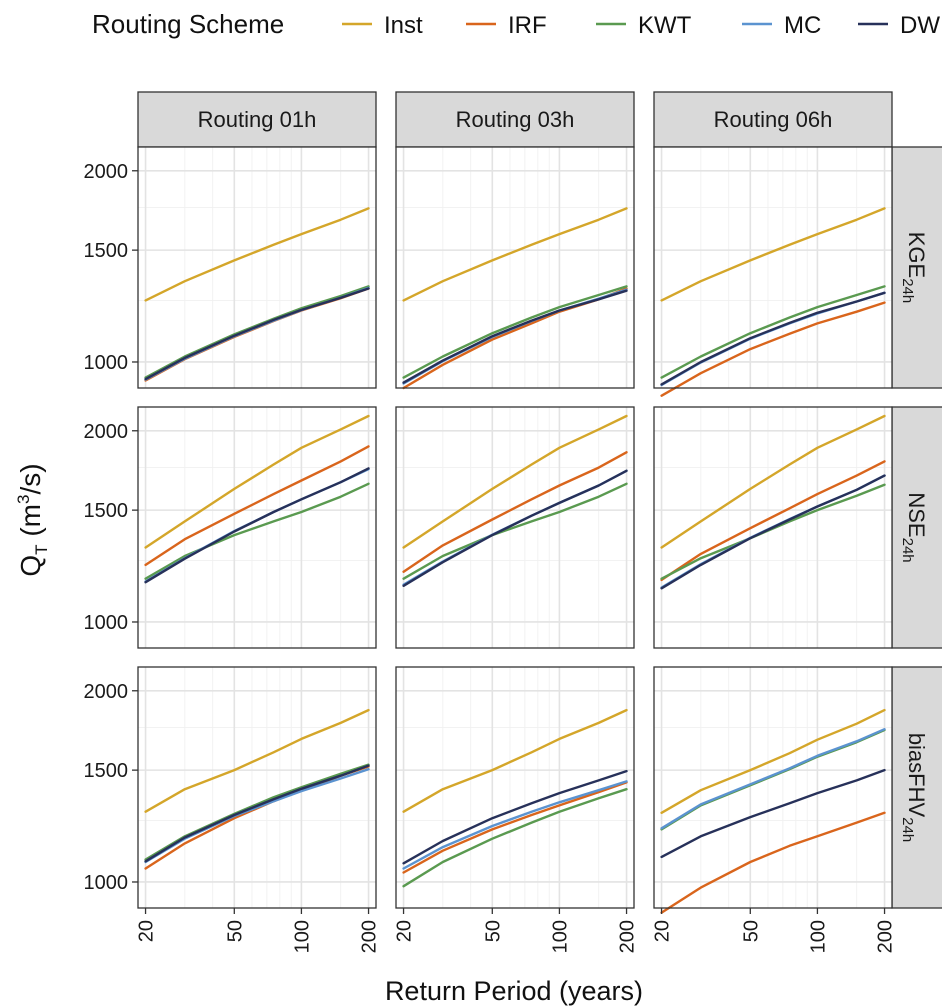  Describe the element at coordinates (188, 24) in the screenshot. I see `legend-title: Routing Scheme` at that location.